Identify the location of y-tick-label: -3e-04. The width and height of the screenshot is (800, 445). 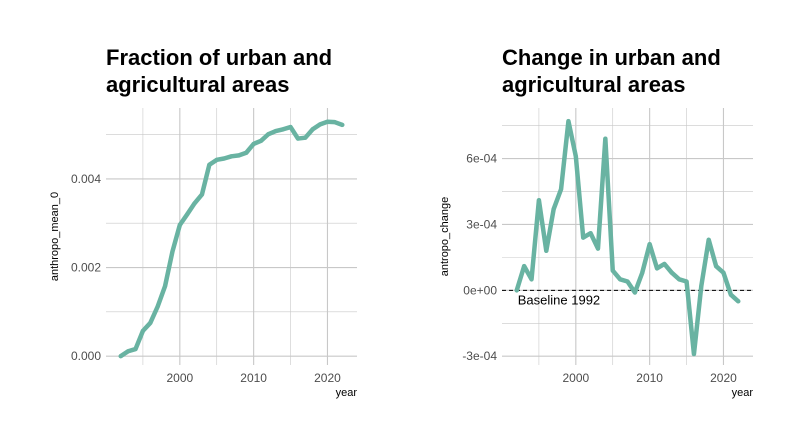
(479, 356).